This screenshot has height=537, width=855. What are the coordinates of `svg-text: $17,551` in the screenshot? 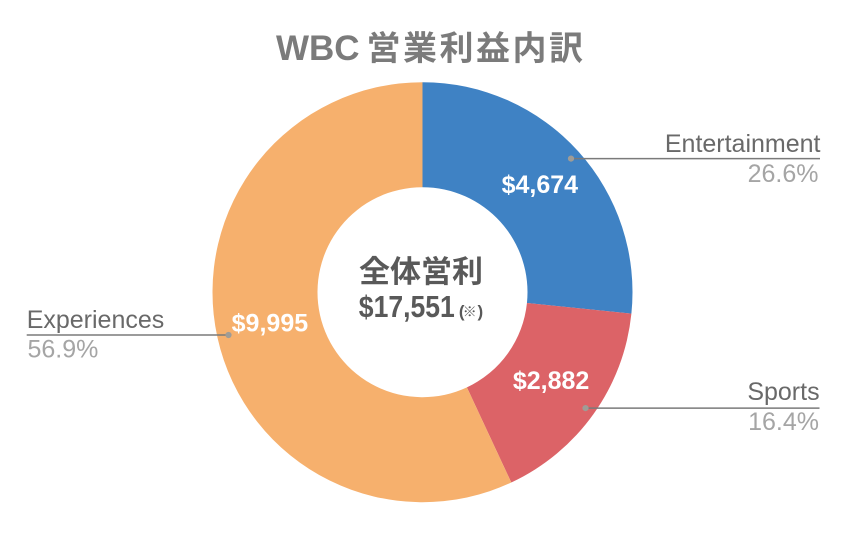 It's located at (407, 306).